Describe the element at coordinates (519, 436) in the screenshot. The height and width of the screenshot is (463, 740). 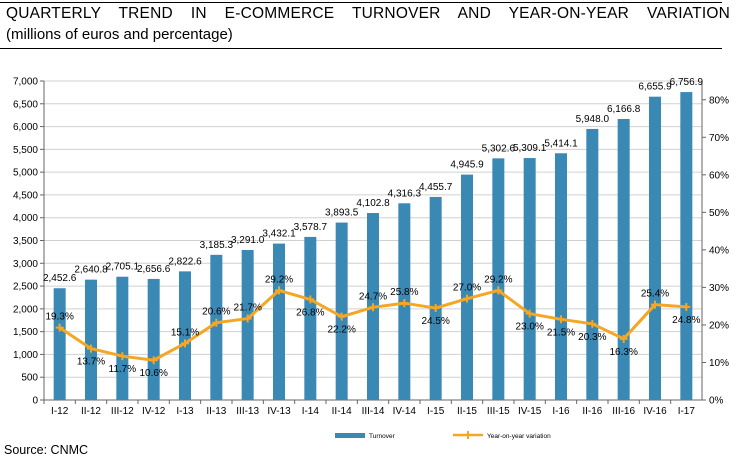
I see `legend-label-variation: Year-on-year variation` at that location.